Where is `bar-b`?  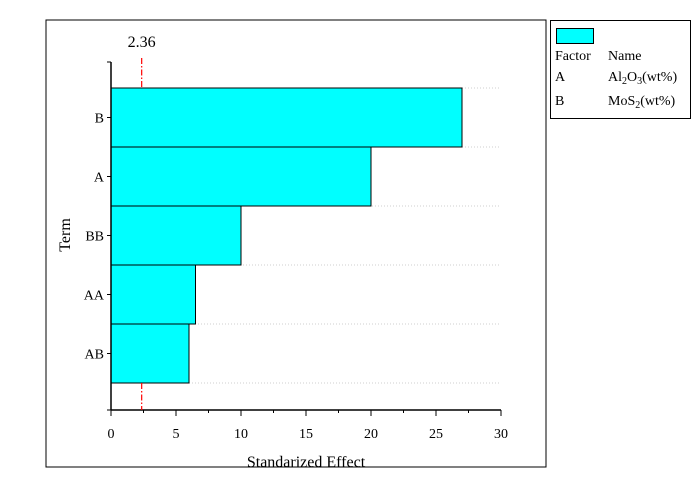 bar-b is located at coordinates (286, 117).